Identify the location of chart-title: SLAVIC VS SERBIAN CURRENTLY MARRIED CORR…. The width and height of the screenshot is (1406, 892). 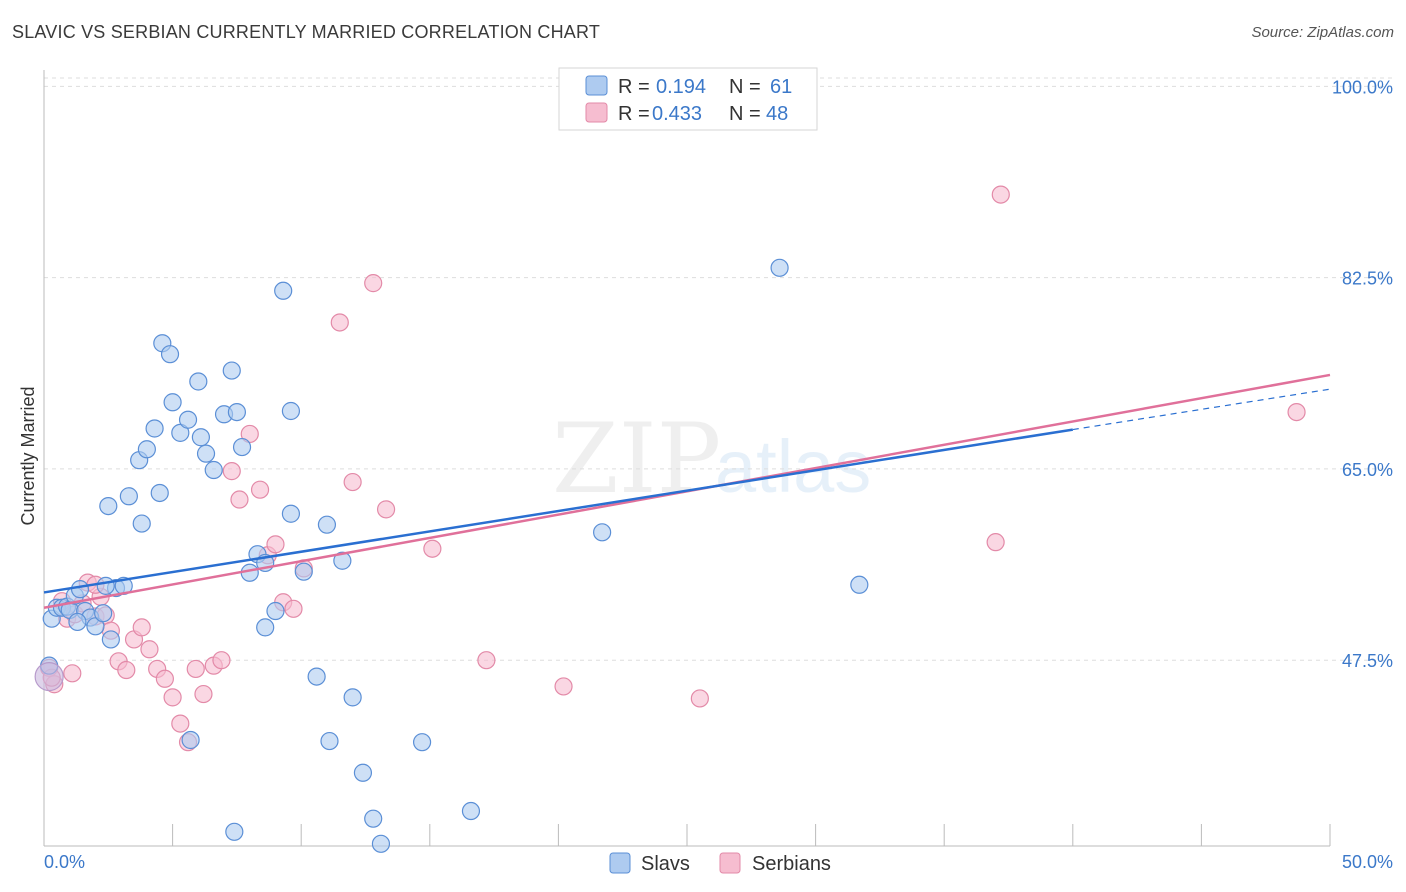
(306, 32).